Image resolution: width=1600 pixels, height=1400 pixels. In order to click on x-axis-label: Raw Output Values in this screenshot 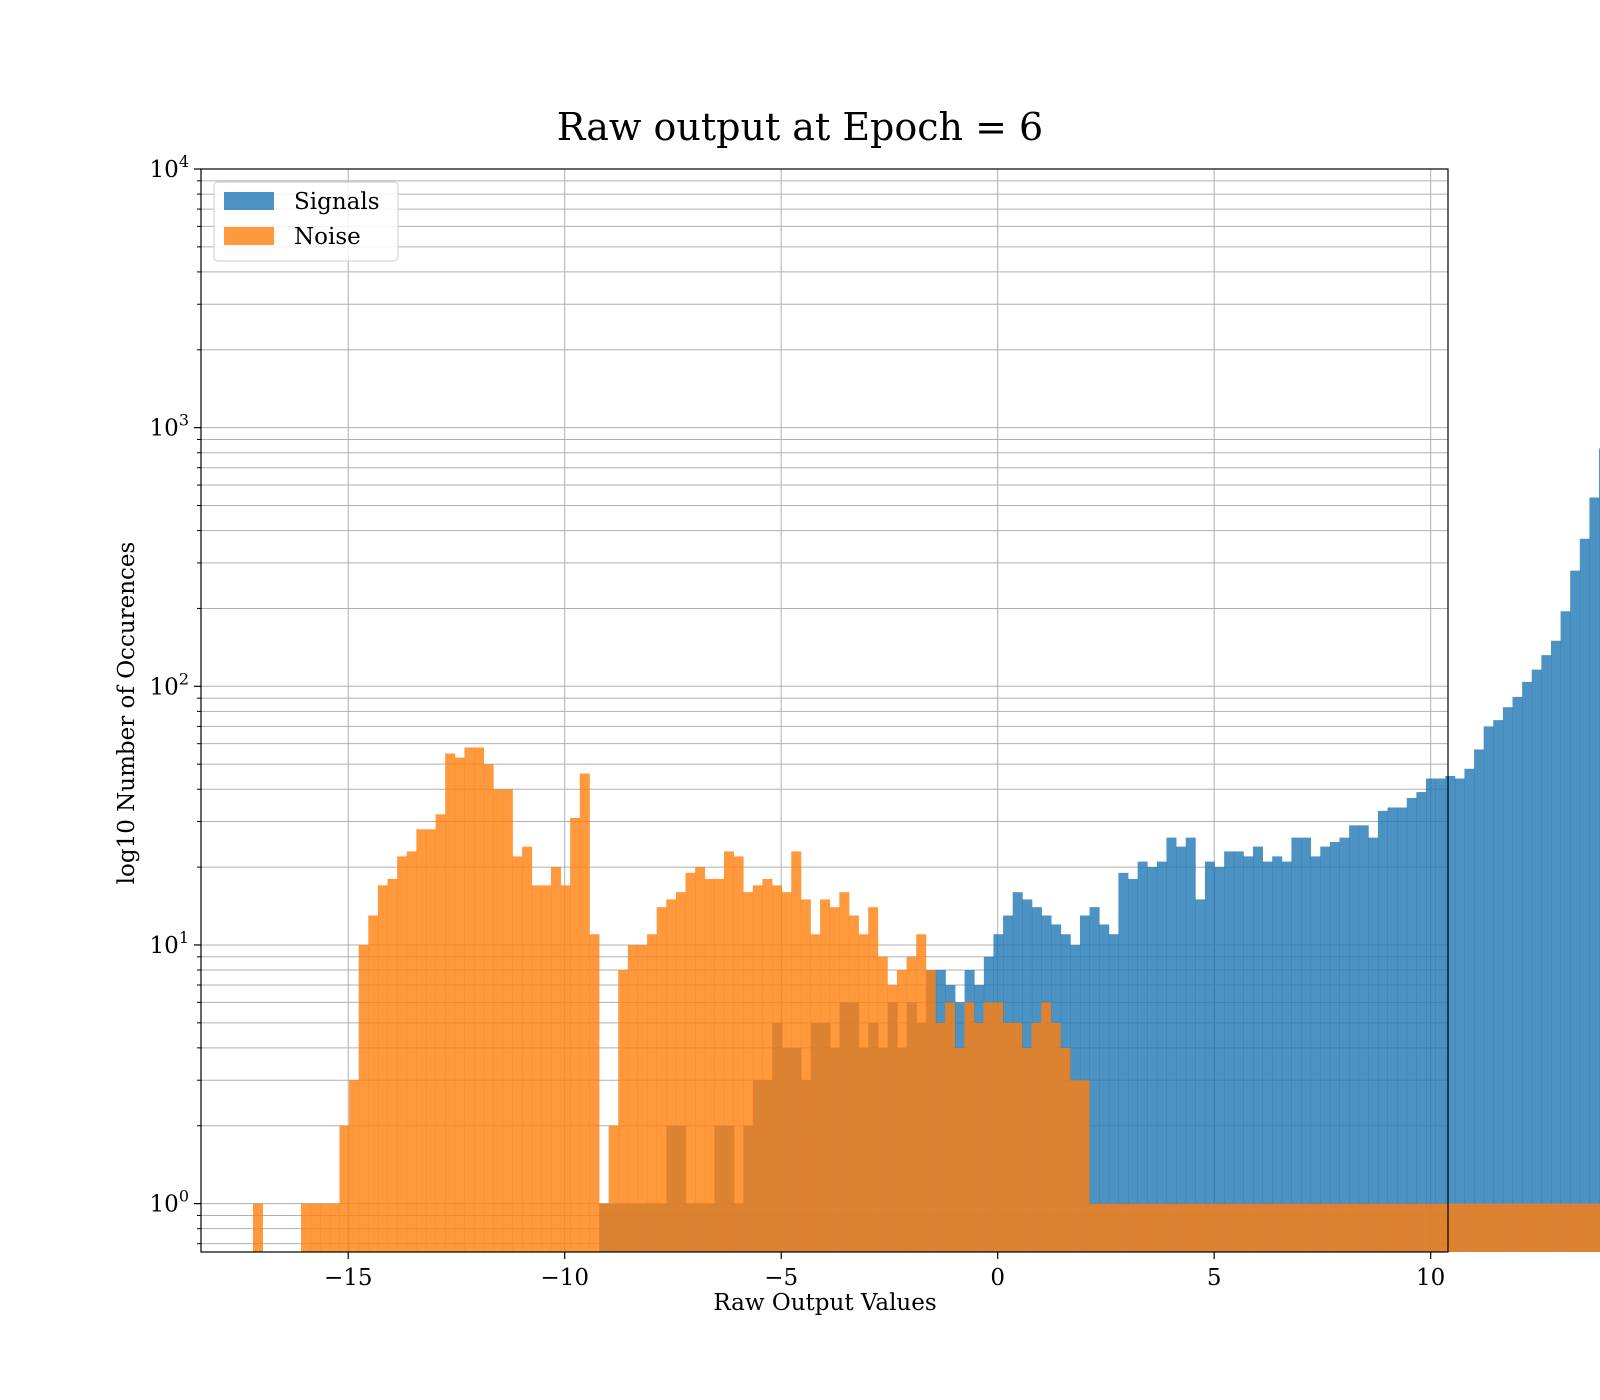, I will do `click(824, 1303)`.